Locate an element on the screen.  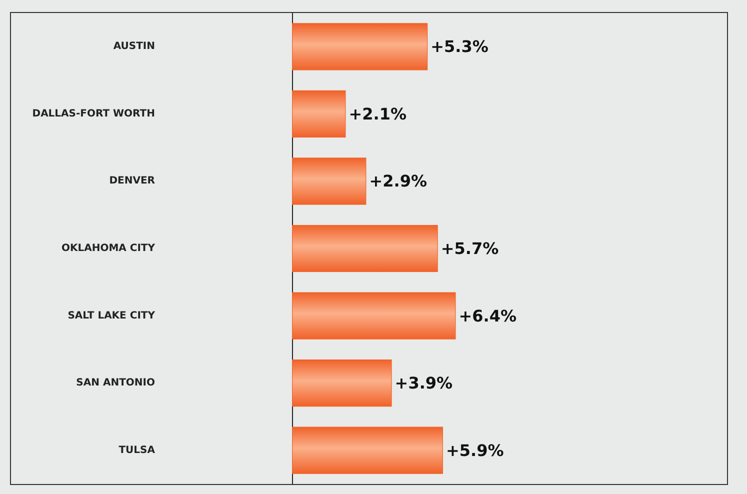
y-tick-label: SAN ANTONIO is located at coordinates (115, 383).